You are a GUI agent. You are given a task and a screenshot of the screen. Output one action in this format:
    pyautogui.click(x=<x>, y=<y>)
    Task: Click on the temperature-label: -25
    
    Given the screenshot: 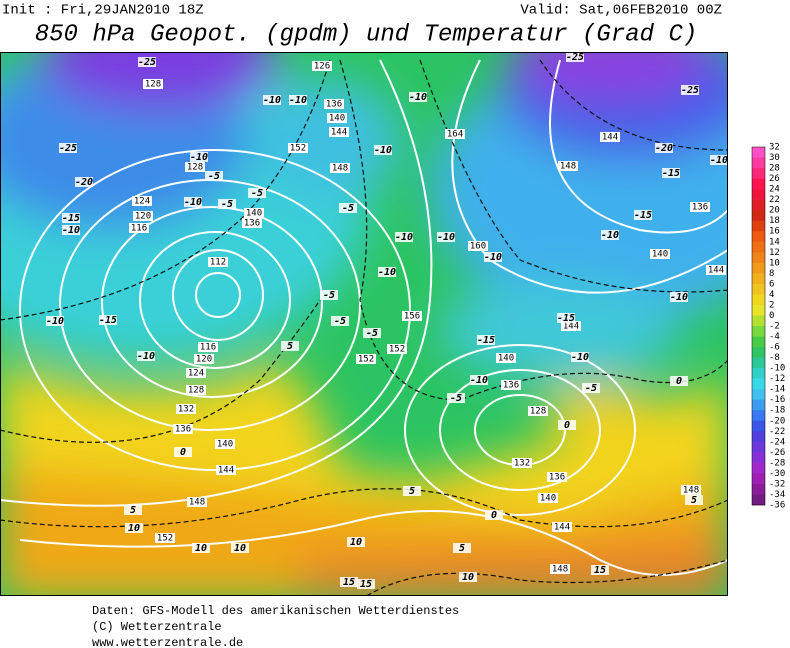 What is the action you would take?
    pyautogui.click(x=575, y=57)
    